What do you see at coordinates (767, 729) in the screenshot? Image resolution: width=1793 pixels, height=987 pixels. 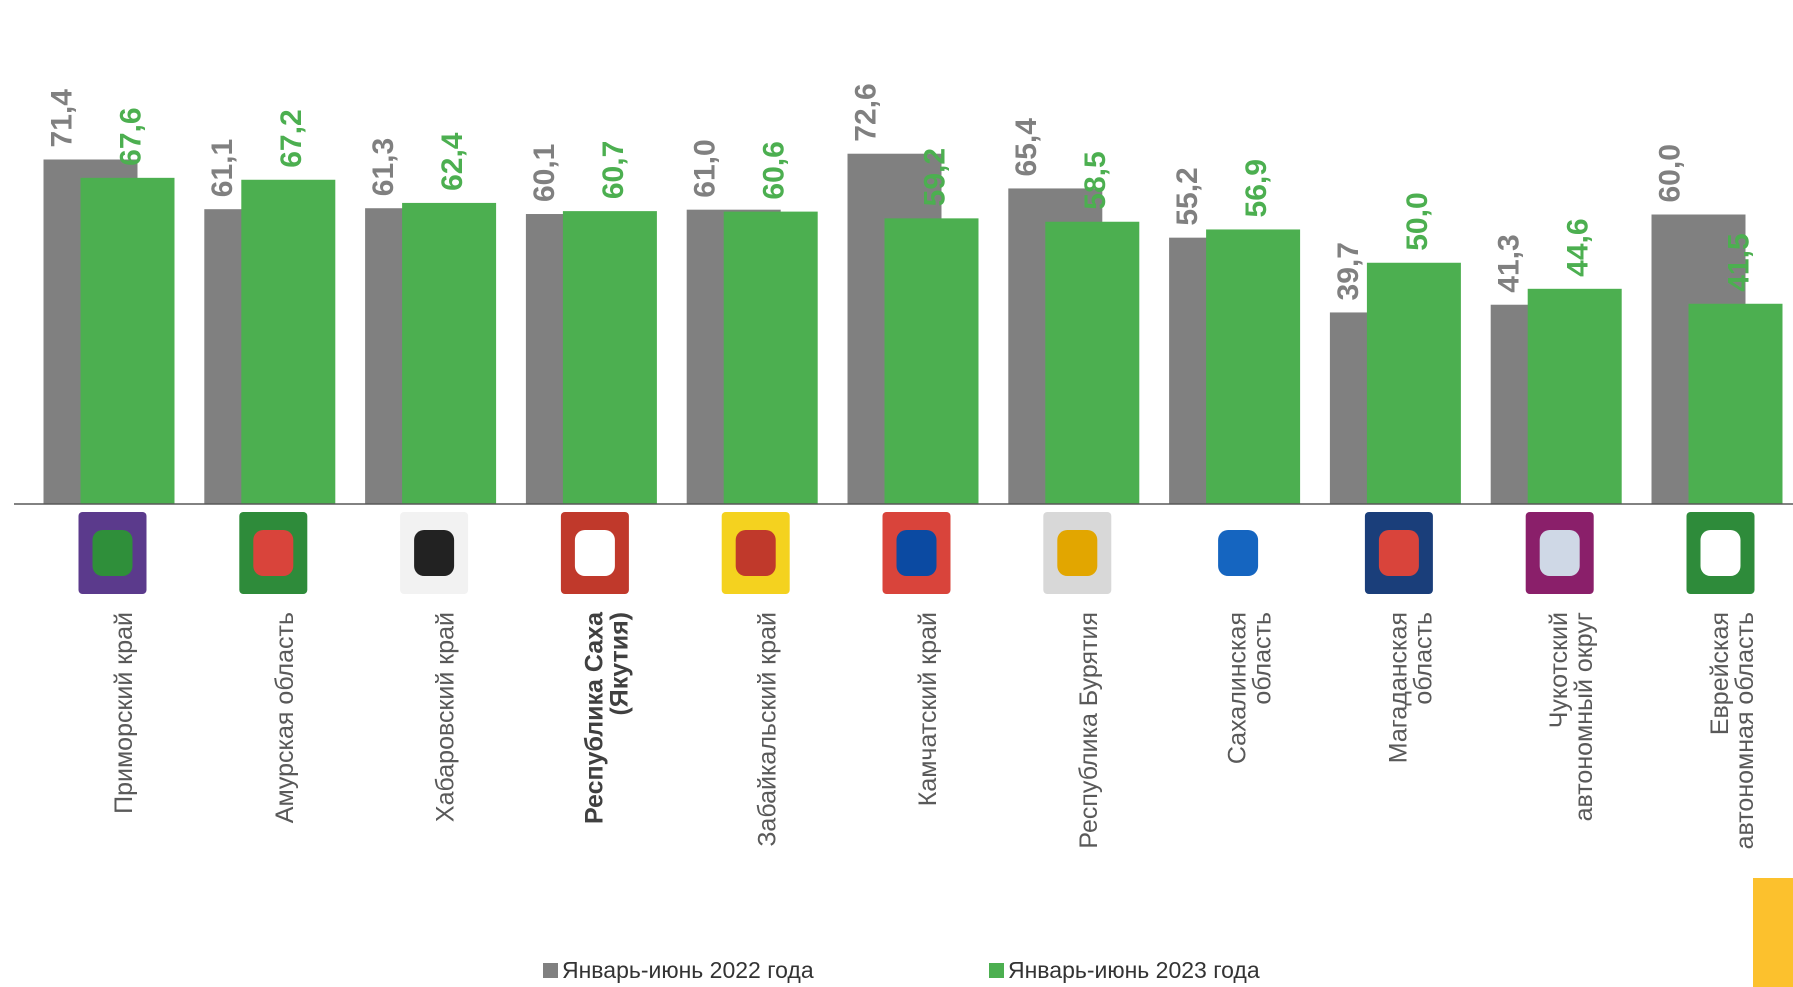 I see `category-label: Забайкальский край` at bounding box center [767, 729].